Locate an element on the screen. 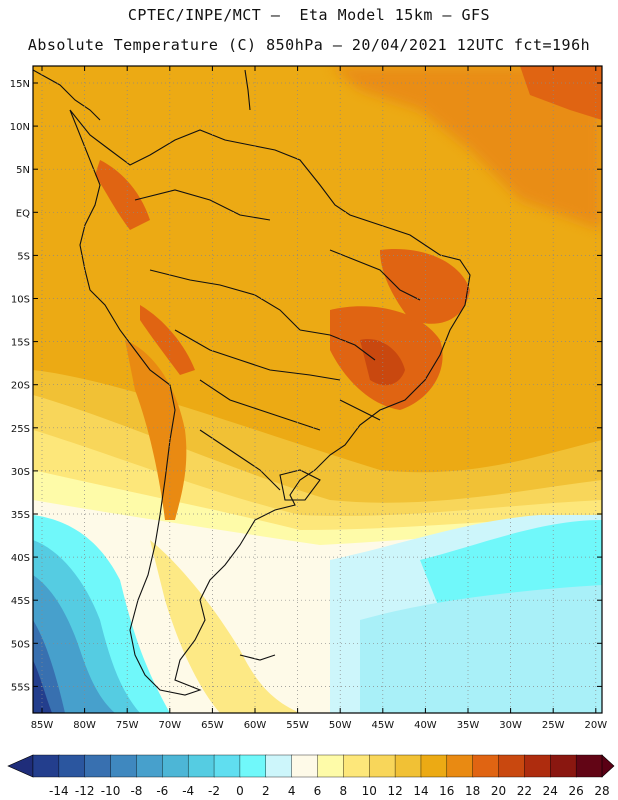  colorbar-label: 20 is located at coordinates (498, 791).